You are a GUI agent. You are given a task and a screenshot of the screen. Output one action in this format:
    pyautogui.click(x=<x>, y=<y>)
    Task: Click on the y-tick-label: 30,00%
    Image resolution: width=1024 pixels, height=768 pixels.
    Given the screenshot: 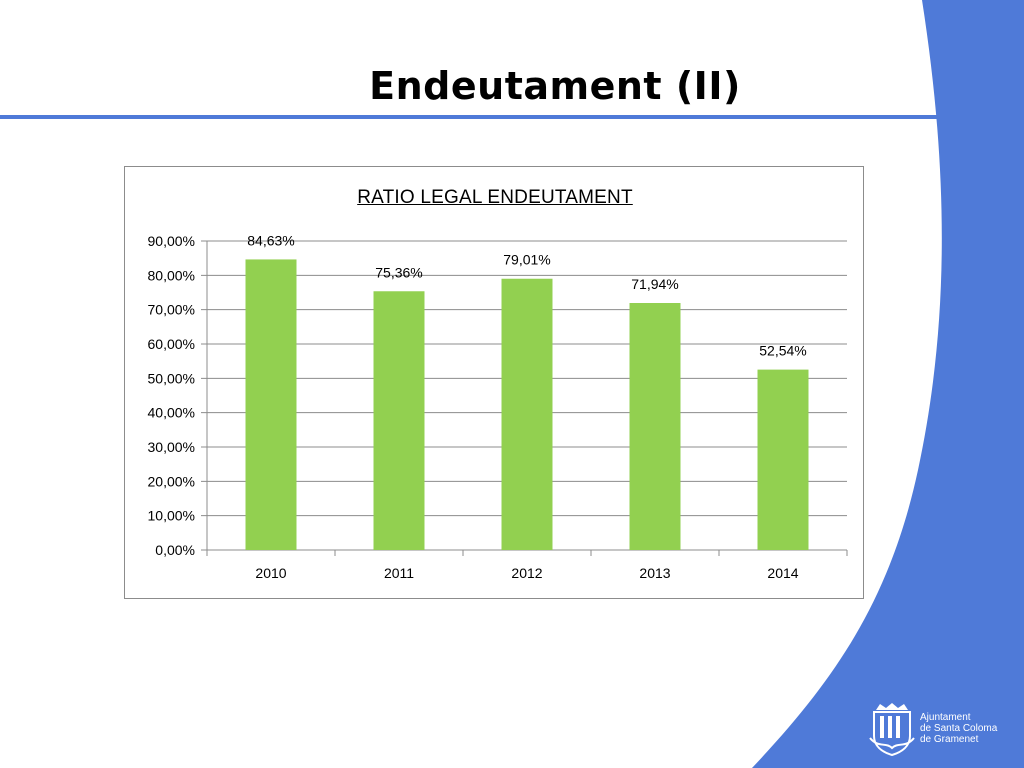 What is the action you would take?
    pyautogui.click(x=171, y=447)
    